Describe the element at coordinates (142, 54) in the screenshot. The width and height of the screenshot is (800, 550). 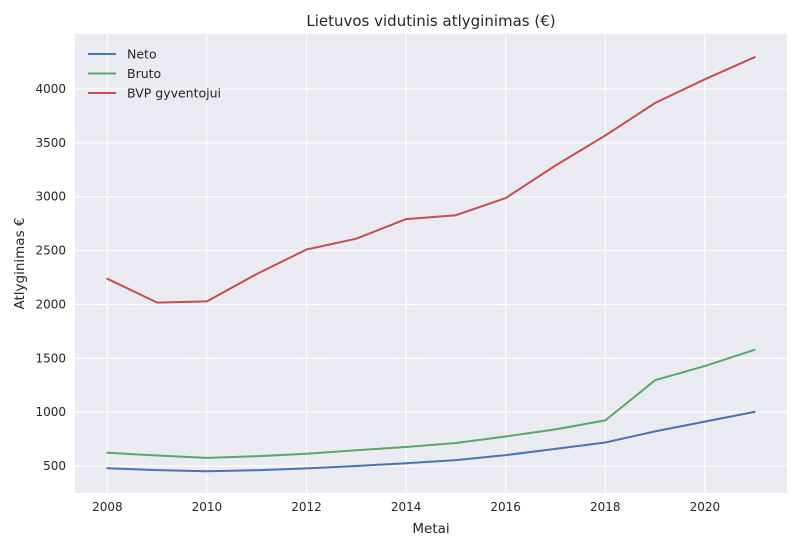
I see `legend-label: Neto` at that location.